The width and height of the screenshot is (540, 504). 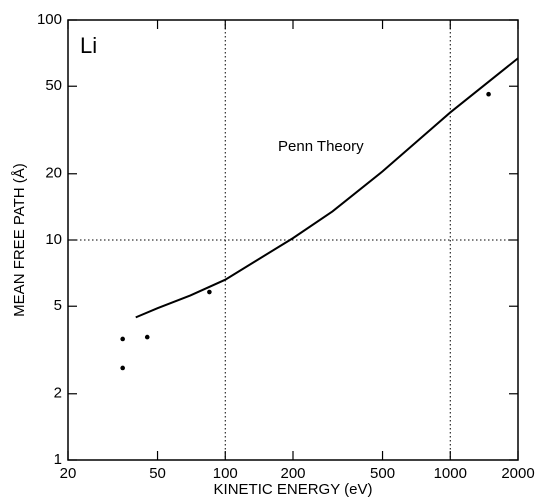 I want to click on annotation: Li, so click(x=88, y=45).